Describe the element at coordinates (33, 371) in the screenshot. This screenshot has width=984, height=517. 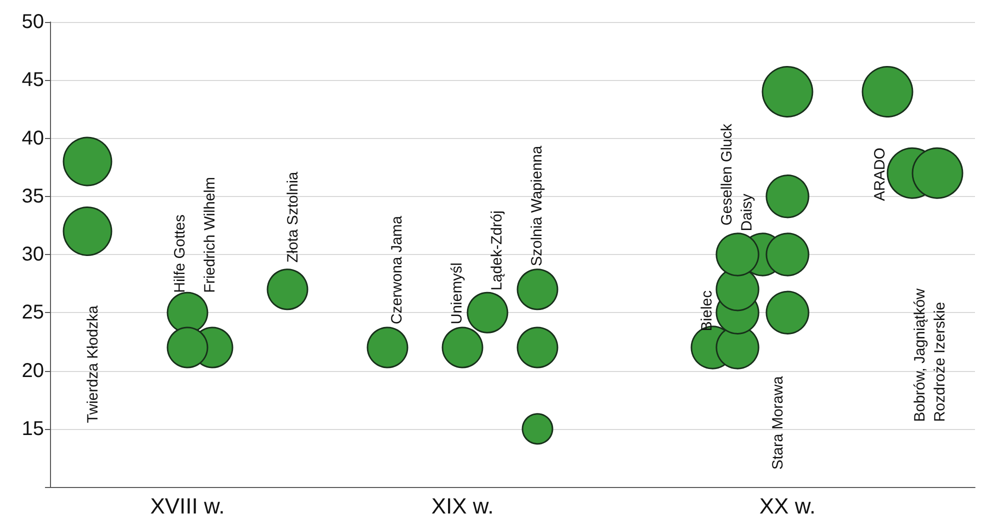
I see `y-tick-label: 20` at that location.